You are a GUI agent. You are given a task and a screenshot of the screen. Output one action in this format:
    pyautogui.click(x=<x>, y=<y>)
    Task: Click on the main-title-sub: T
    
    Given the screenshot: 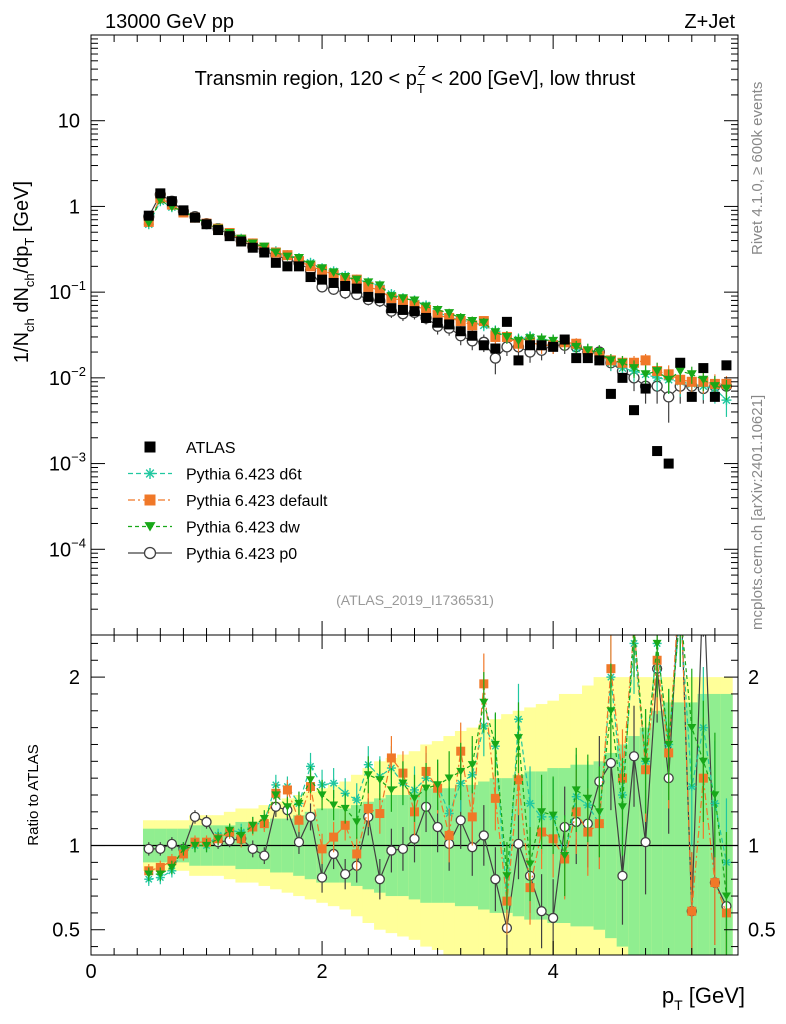 What is the action you would take?
    pyautogui.click(x=421, y=88)
    